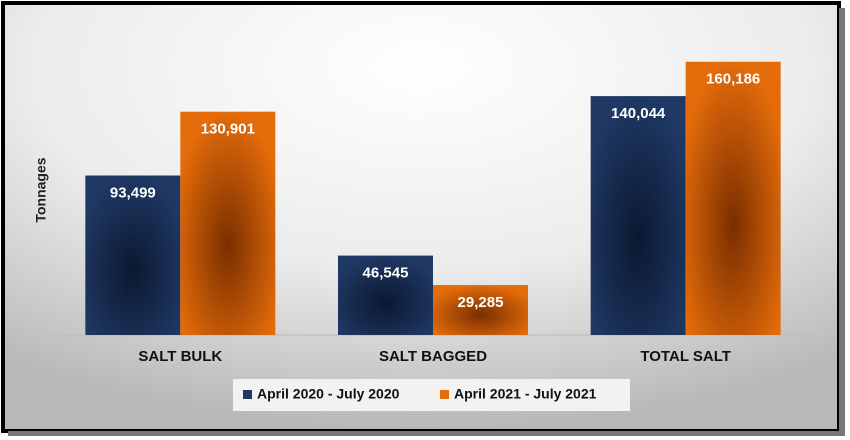 The width and height of the screenshot is (850, 440). What do you see at coordinates (525, 394) in the screenshot?
I see `legend-label: April 2021 - July 2021` at bounding box center [525, 394].